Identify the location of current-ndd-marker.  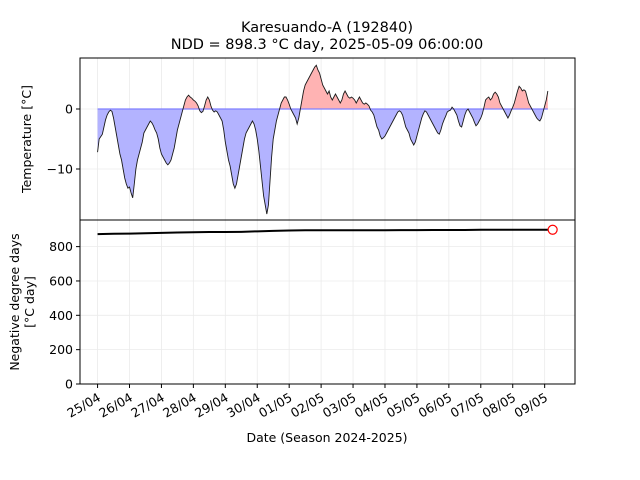
(552, 229).